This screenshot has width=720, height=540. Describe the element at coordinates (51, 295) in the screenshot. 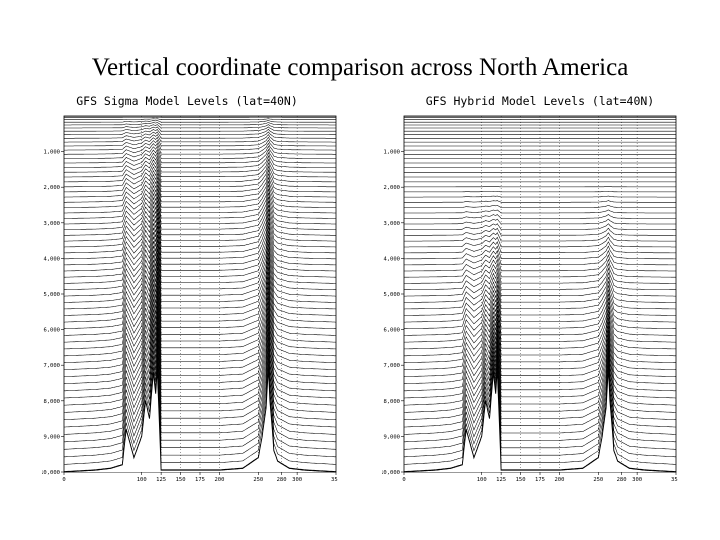

I see `y-tick-label: 5,000` at that location.